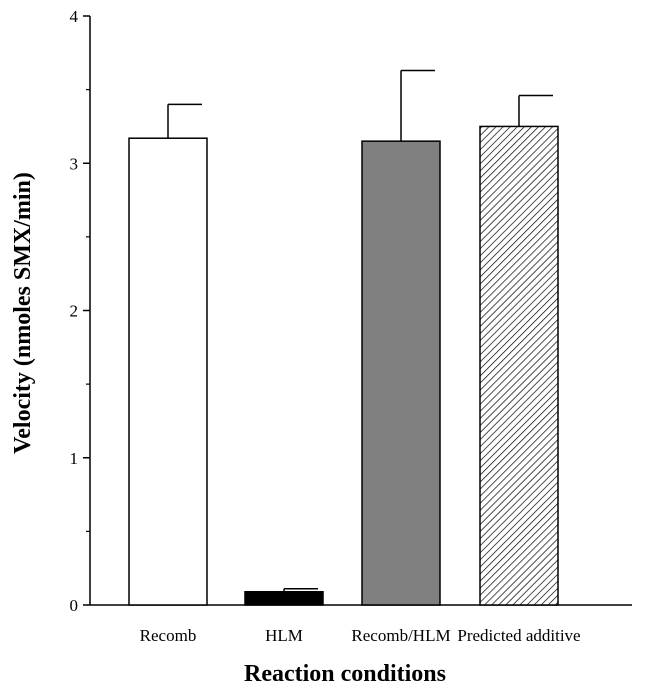 The image size is (656, 698). I want to click on x-category-label: HLM, so click(284, 635).